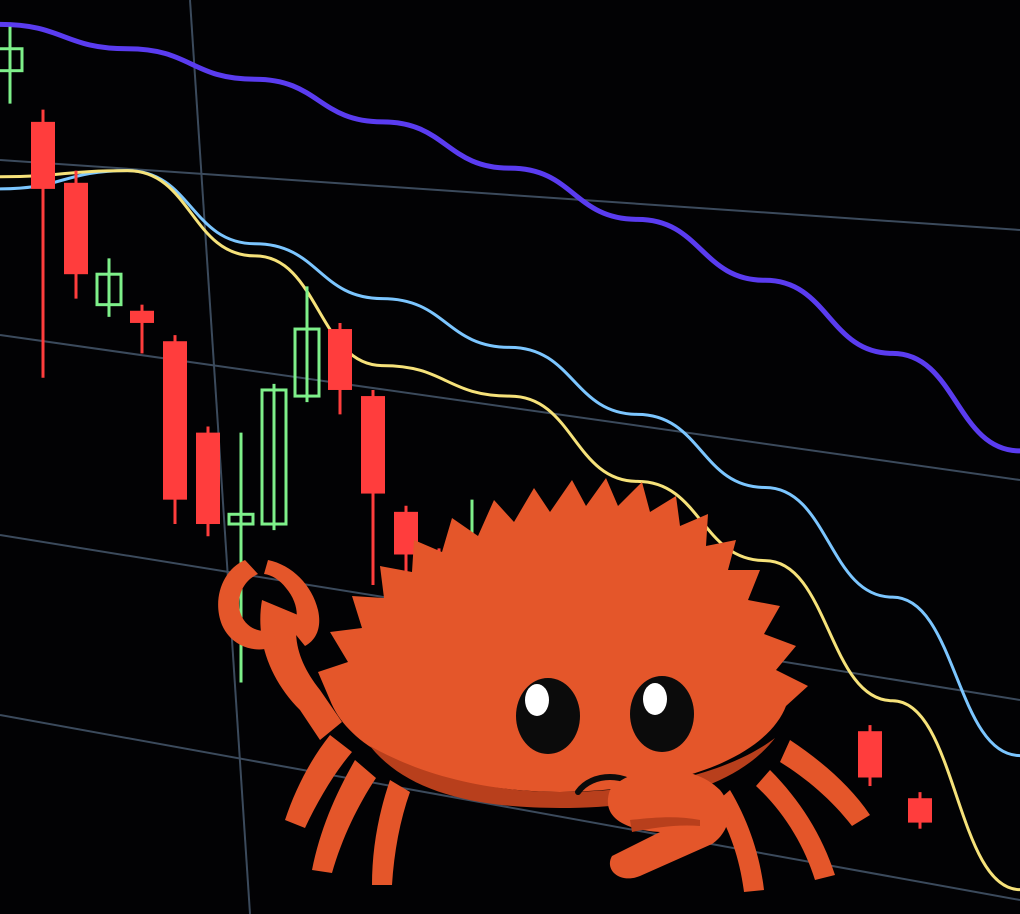  Describe the element at coordinates (248, 605) in the screenshot. I see `crab-left-pincer` at that location.